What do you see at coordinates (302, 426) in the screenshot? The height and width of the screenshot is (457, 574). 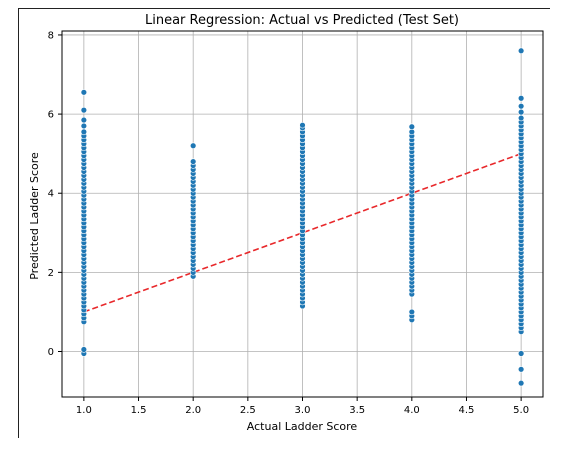 I see `x-axis-label: Actual Ladder Score` at bounding box center [302, 426].